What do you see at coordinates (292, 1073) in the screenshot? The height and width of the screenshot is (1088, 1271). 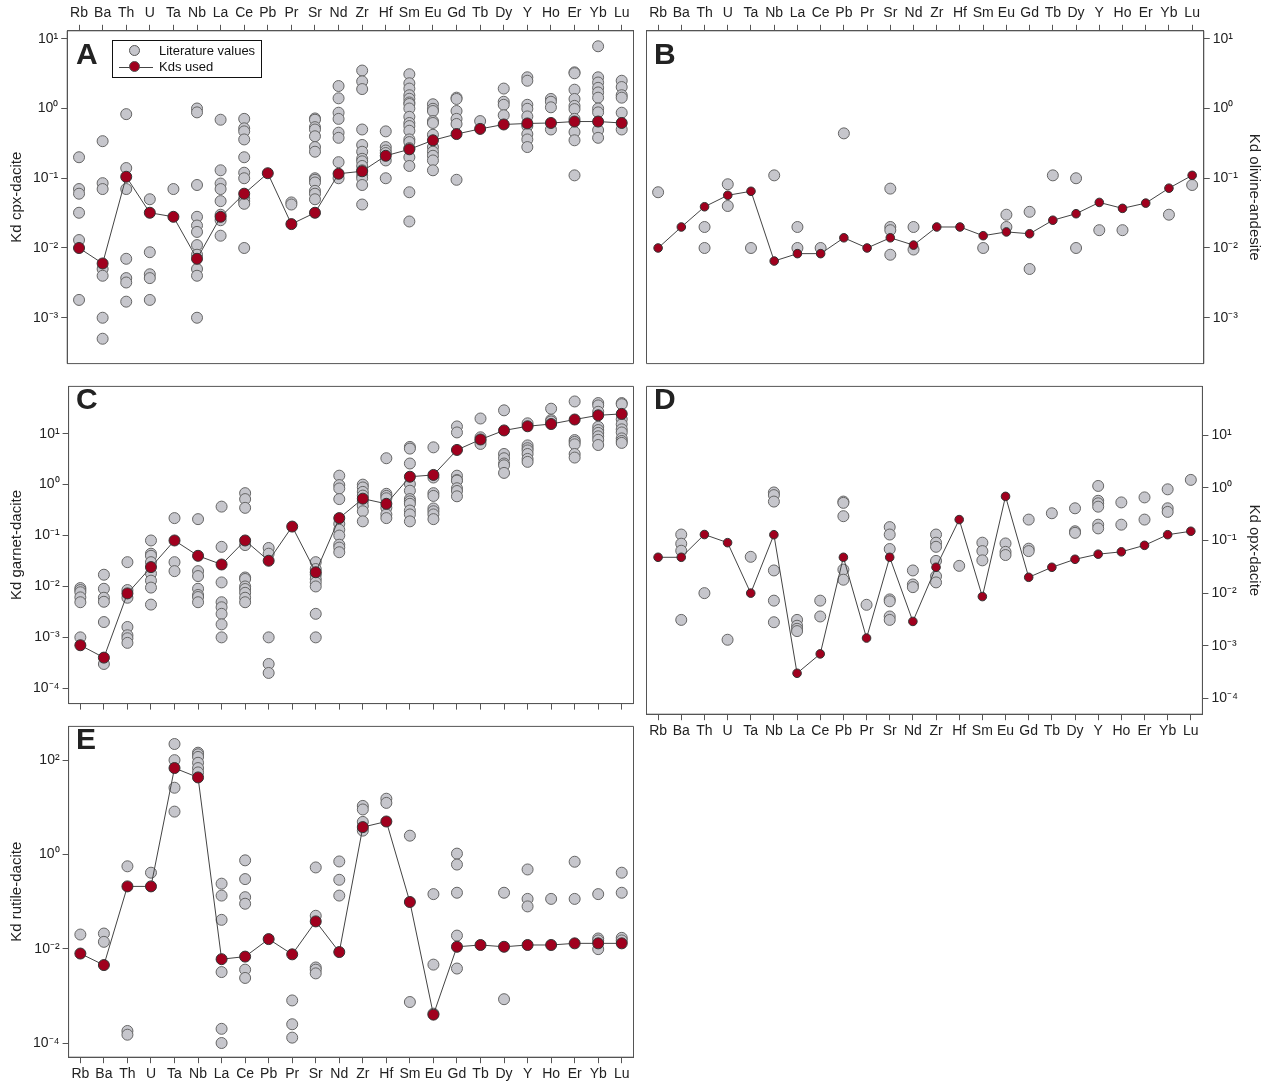 I see `x-tick-label: Pr` at bounding box center [292, 1073].